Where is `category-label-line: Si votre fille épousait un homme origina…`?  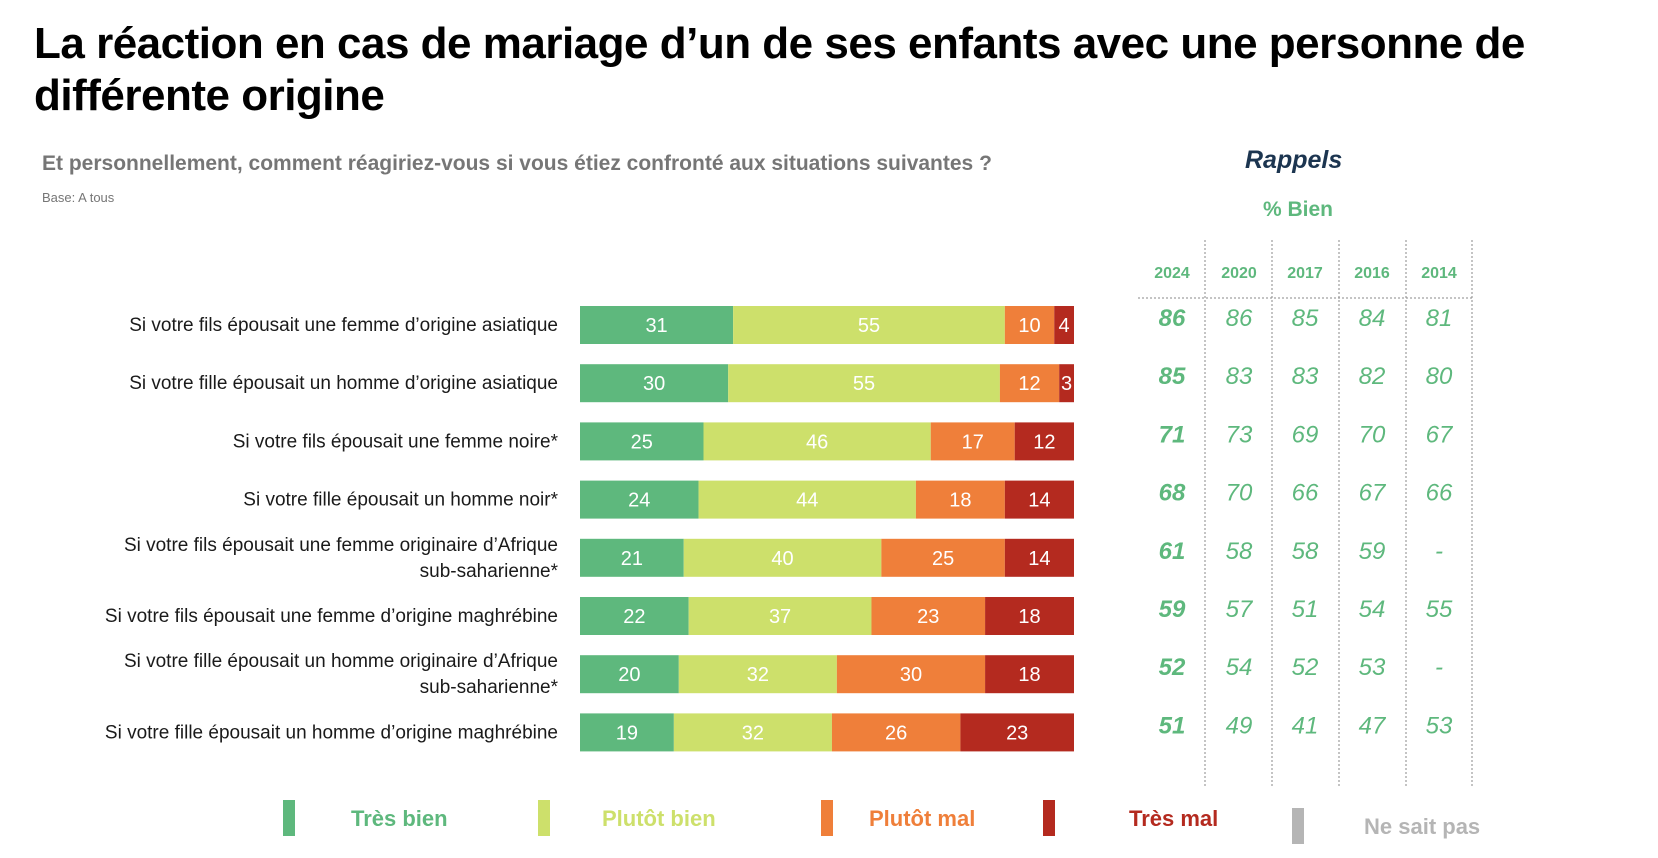 category-label-line: Si votre fille épousait un homme origina… is located at coordinates (341, 661).